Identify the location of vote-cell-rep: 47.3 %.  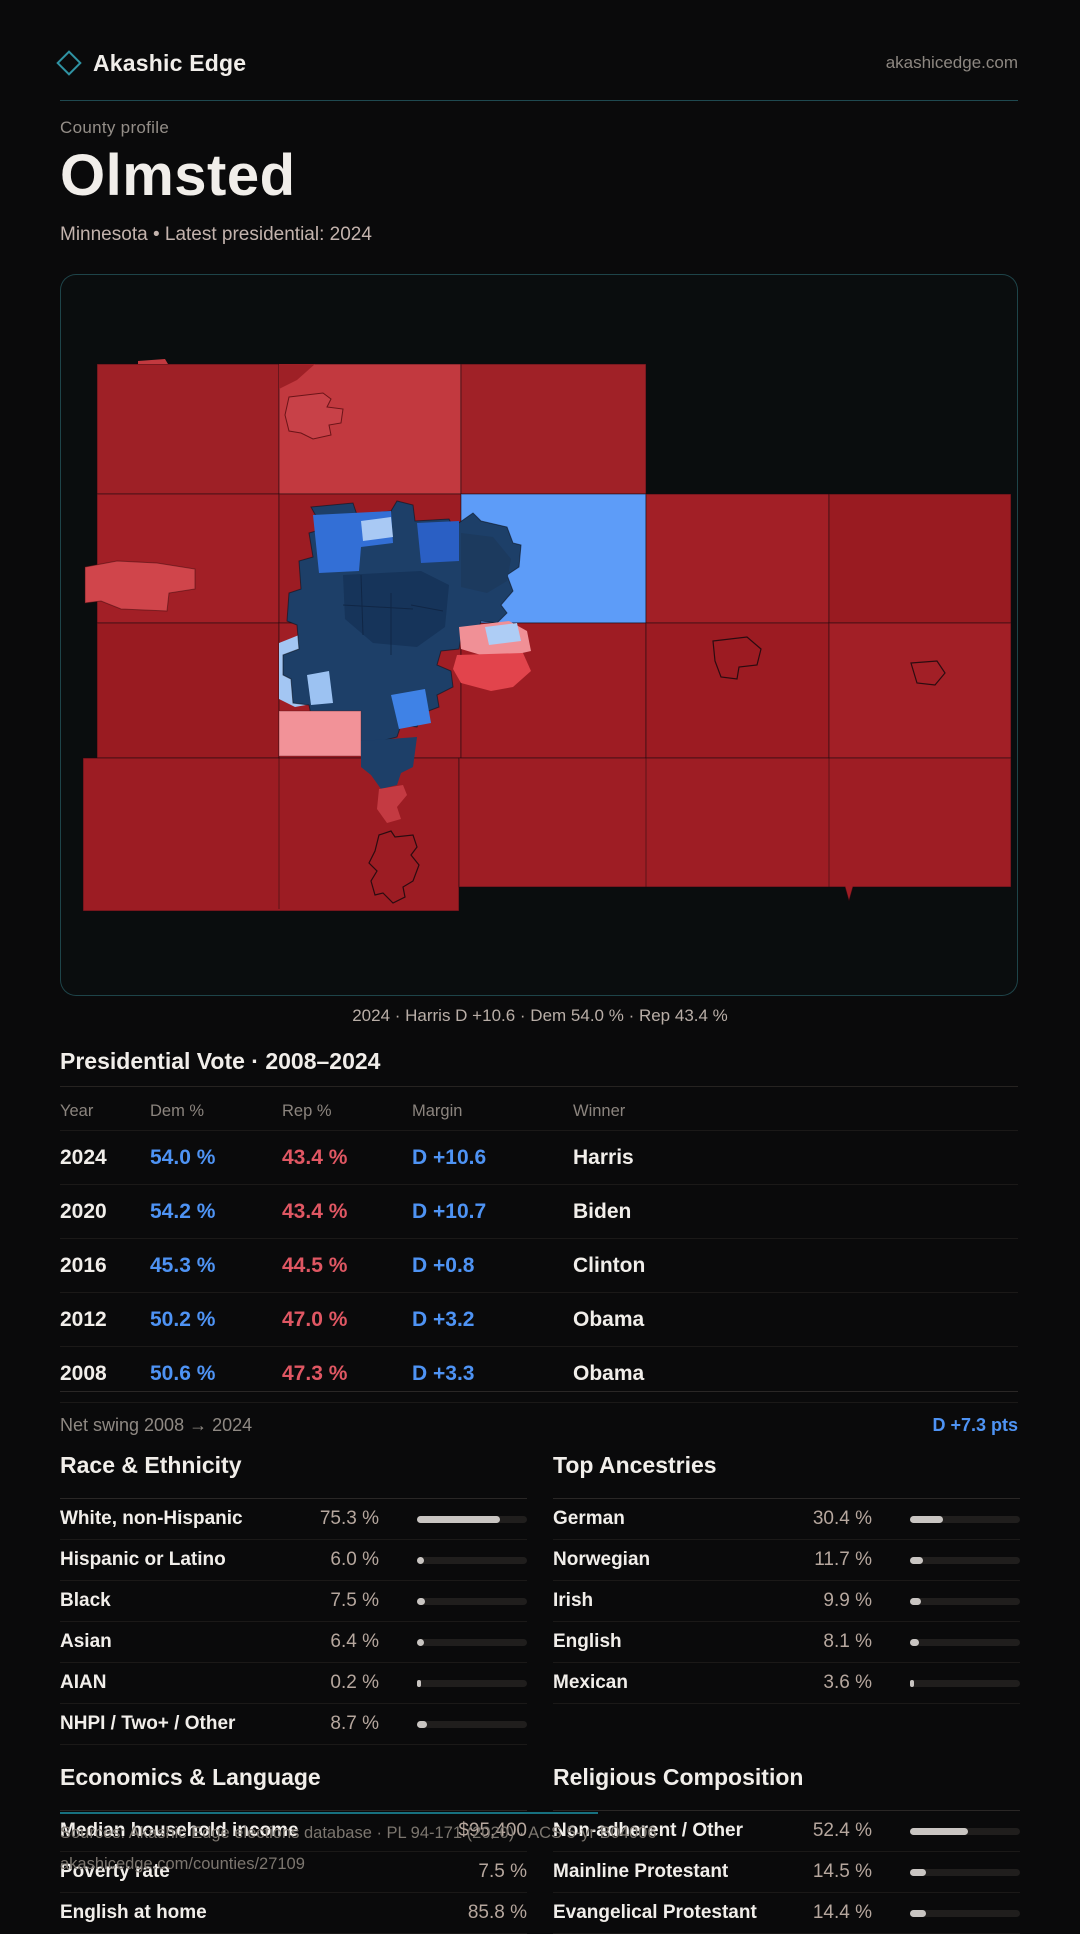
(315, 1373).